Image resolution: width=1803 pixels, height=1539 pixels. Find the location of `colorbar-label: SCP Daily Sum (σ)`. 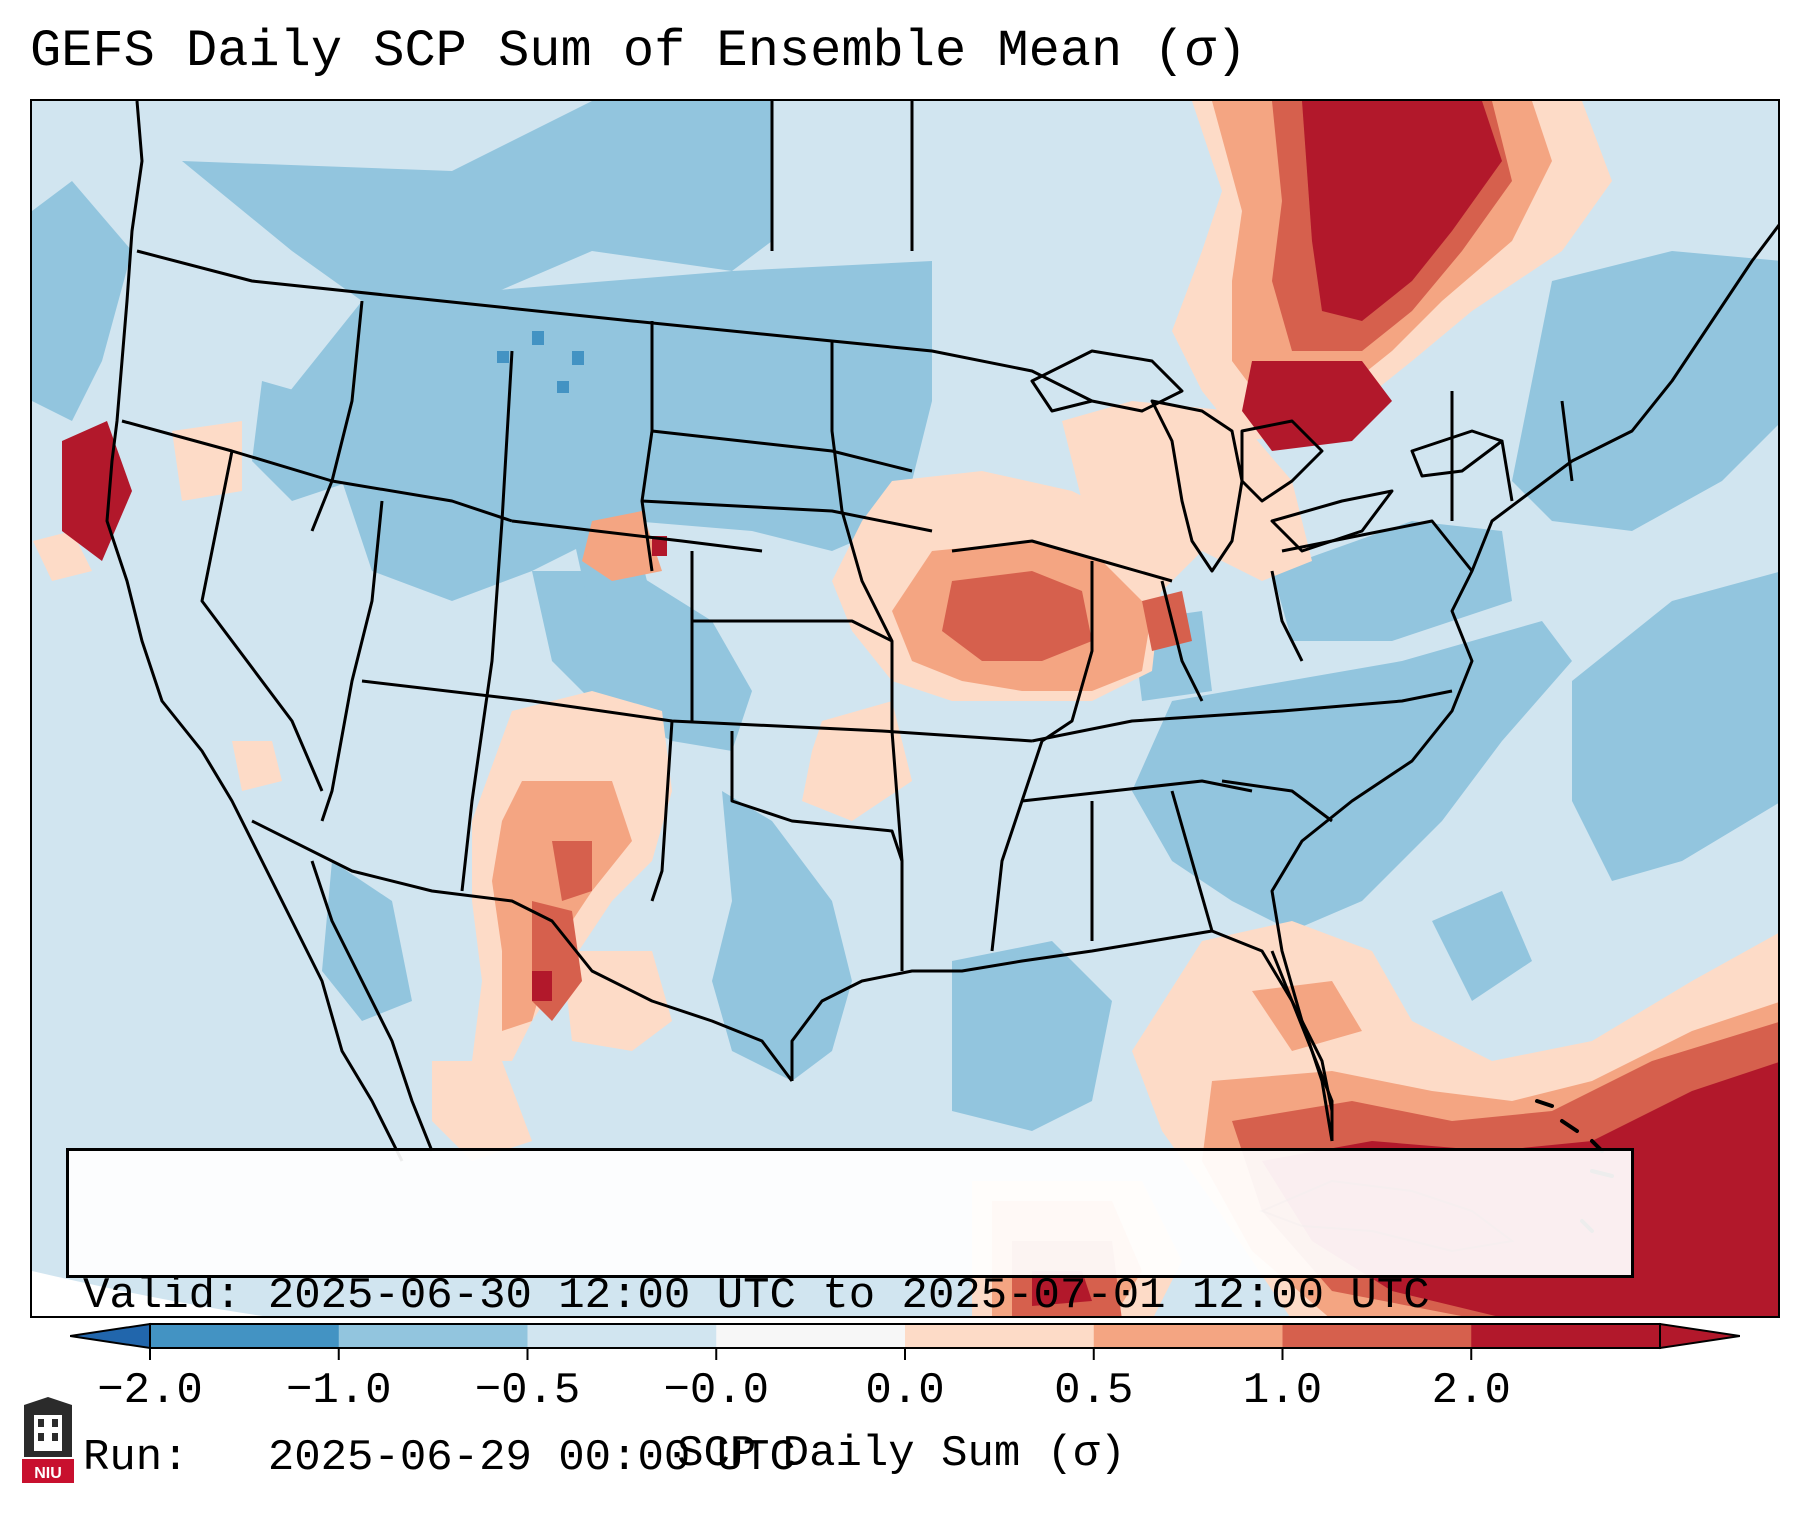

colorbar-label: SCP Daily Sum (σ) is located at coordinates (901, 1454).